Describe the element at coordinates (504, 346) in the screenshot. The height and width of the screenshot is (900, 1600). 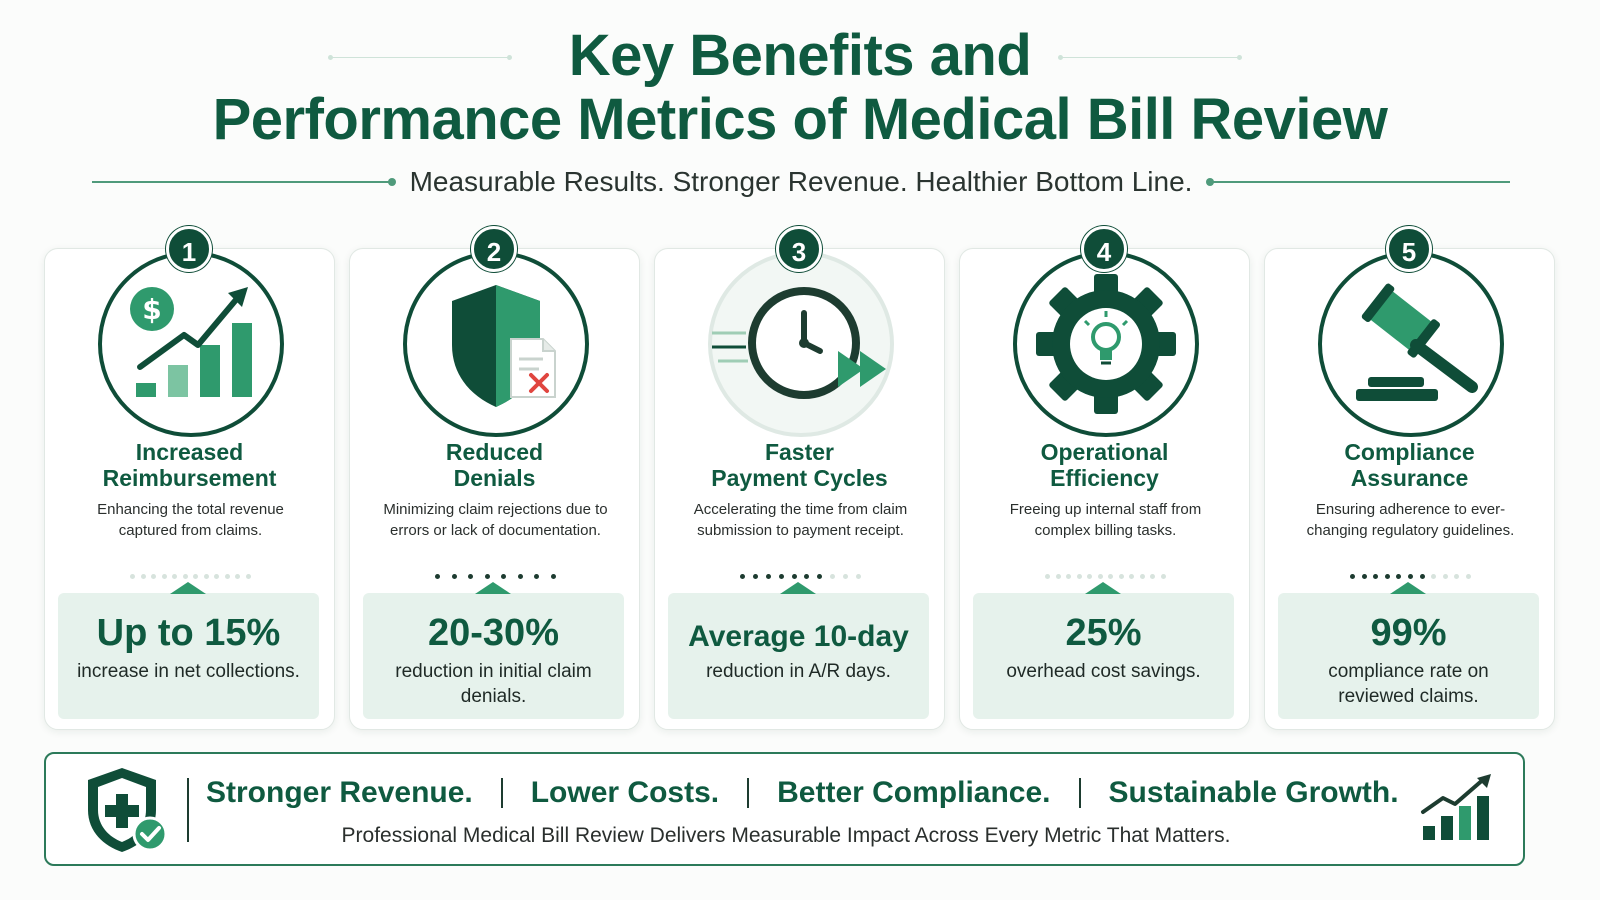
I see `shield-document-denied-icon` at that location.